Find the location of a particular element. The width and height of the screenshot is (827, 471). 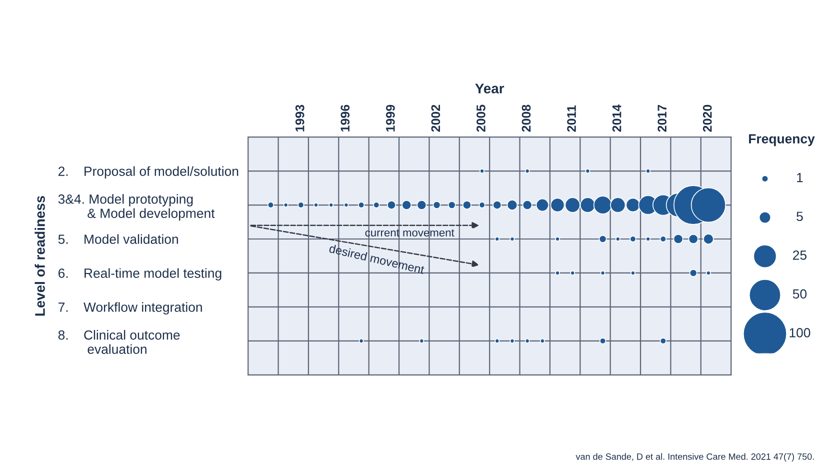

x-tick-label: 2020 is located at coordinates (707, 118).